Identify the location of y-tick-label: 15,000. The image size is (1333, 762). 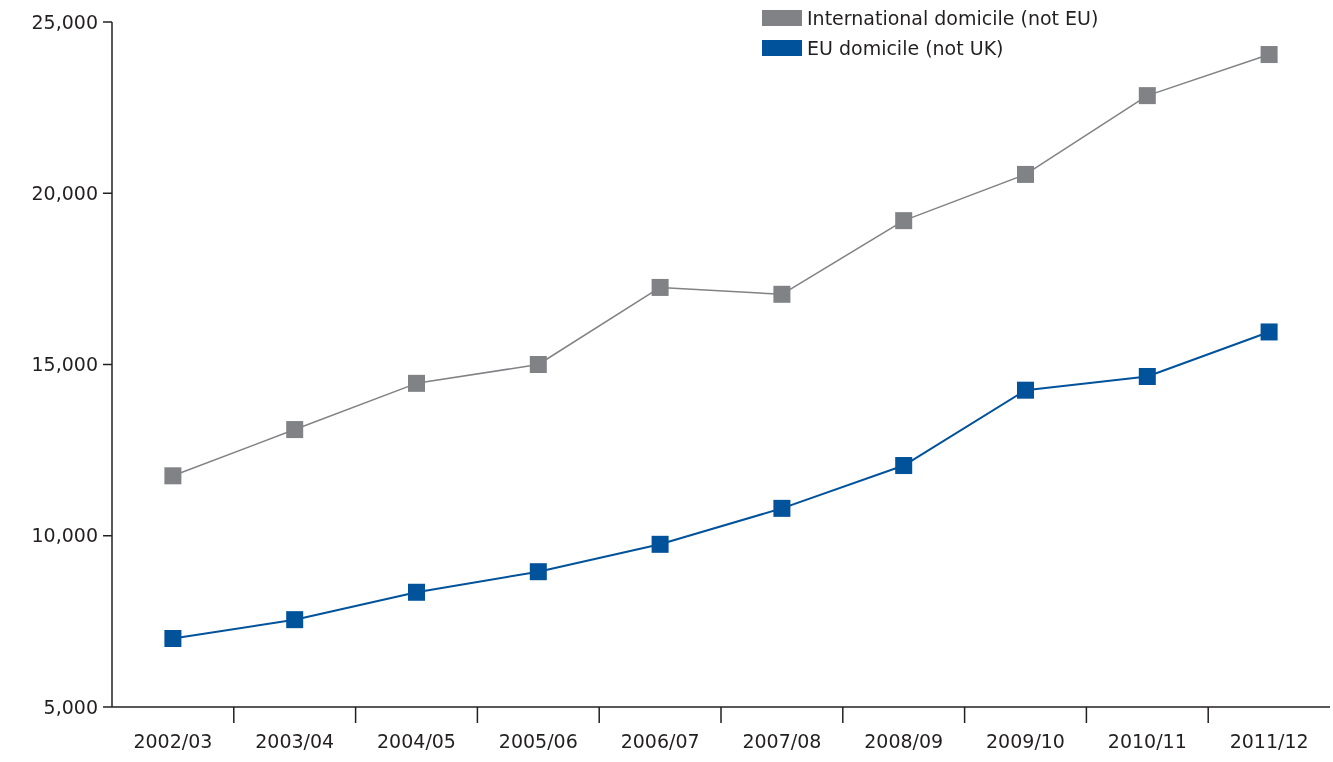
(64, 364).